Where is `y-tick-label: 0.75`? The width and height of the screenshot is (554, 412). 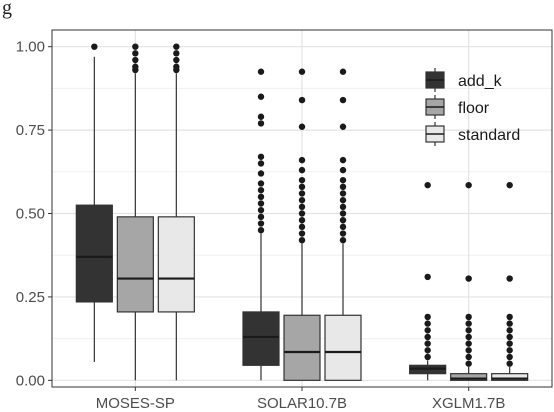 y-tick-label: 0.75 is located at coordinates (30, 130).